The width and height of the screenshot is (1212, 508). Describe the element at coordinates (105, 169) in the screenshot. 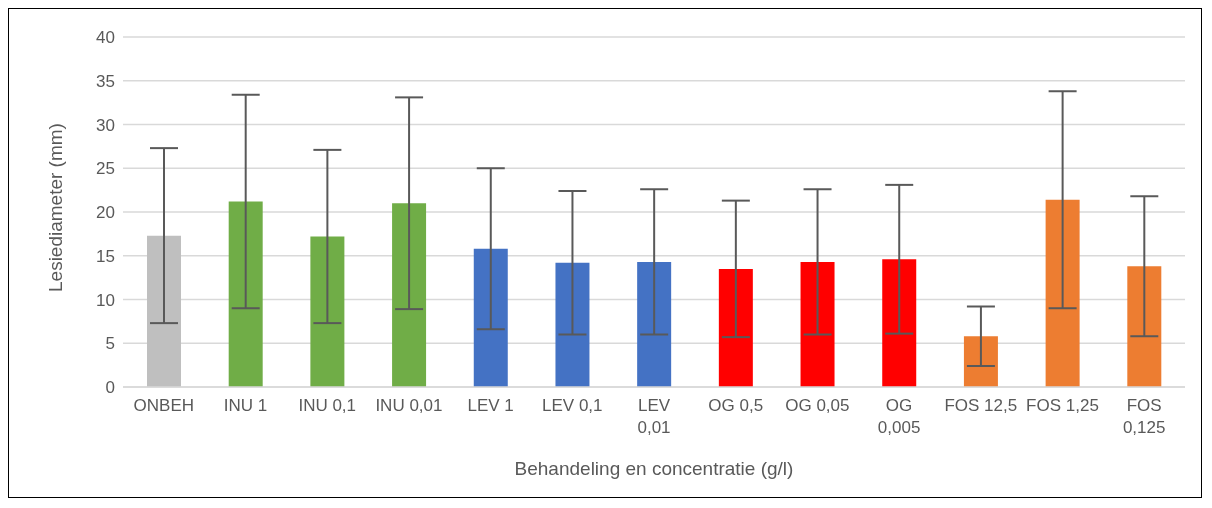

I see `y-tick-label: 25` at that location.